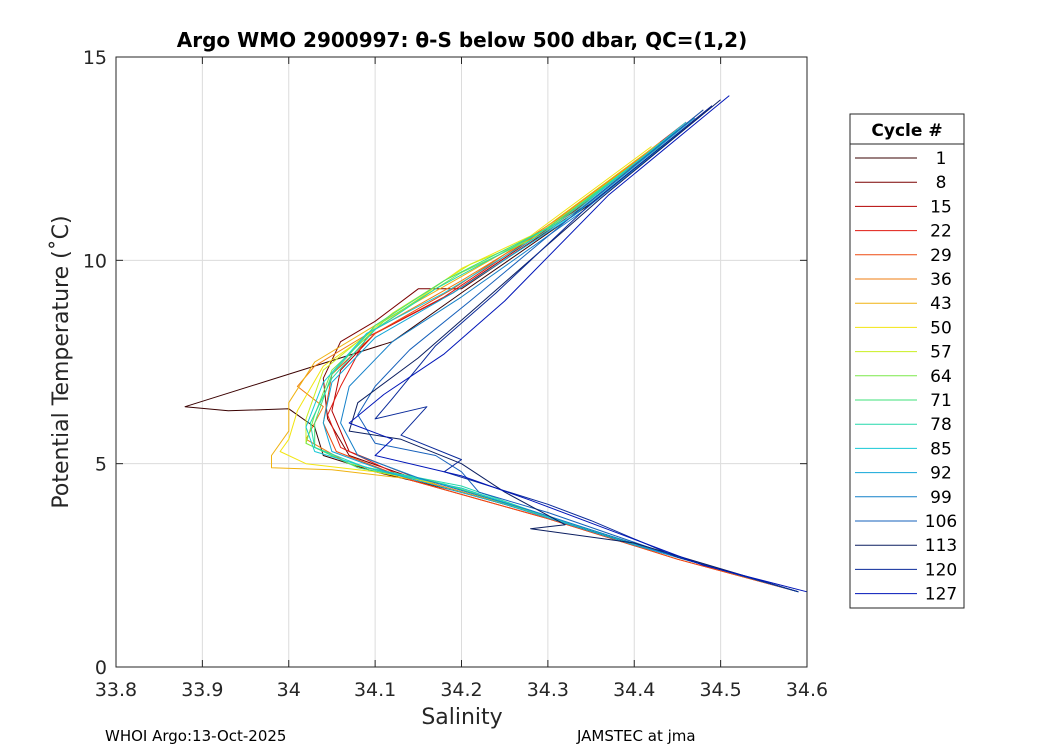 This screenshot has width=1050, height=750. What do you see at coordinates (807, 690) in the screenshot?
I see `x-tick-label: 34.6` at bounding box center [807, 690].